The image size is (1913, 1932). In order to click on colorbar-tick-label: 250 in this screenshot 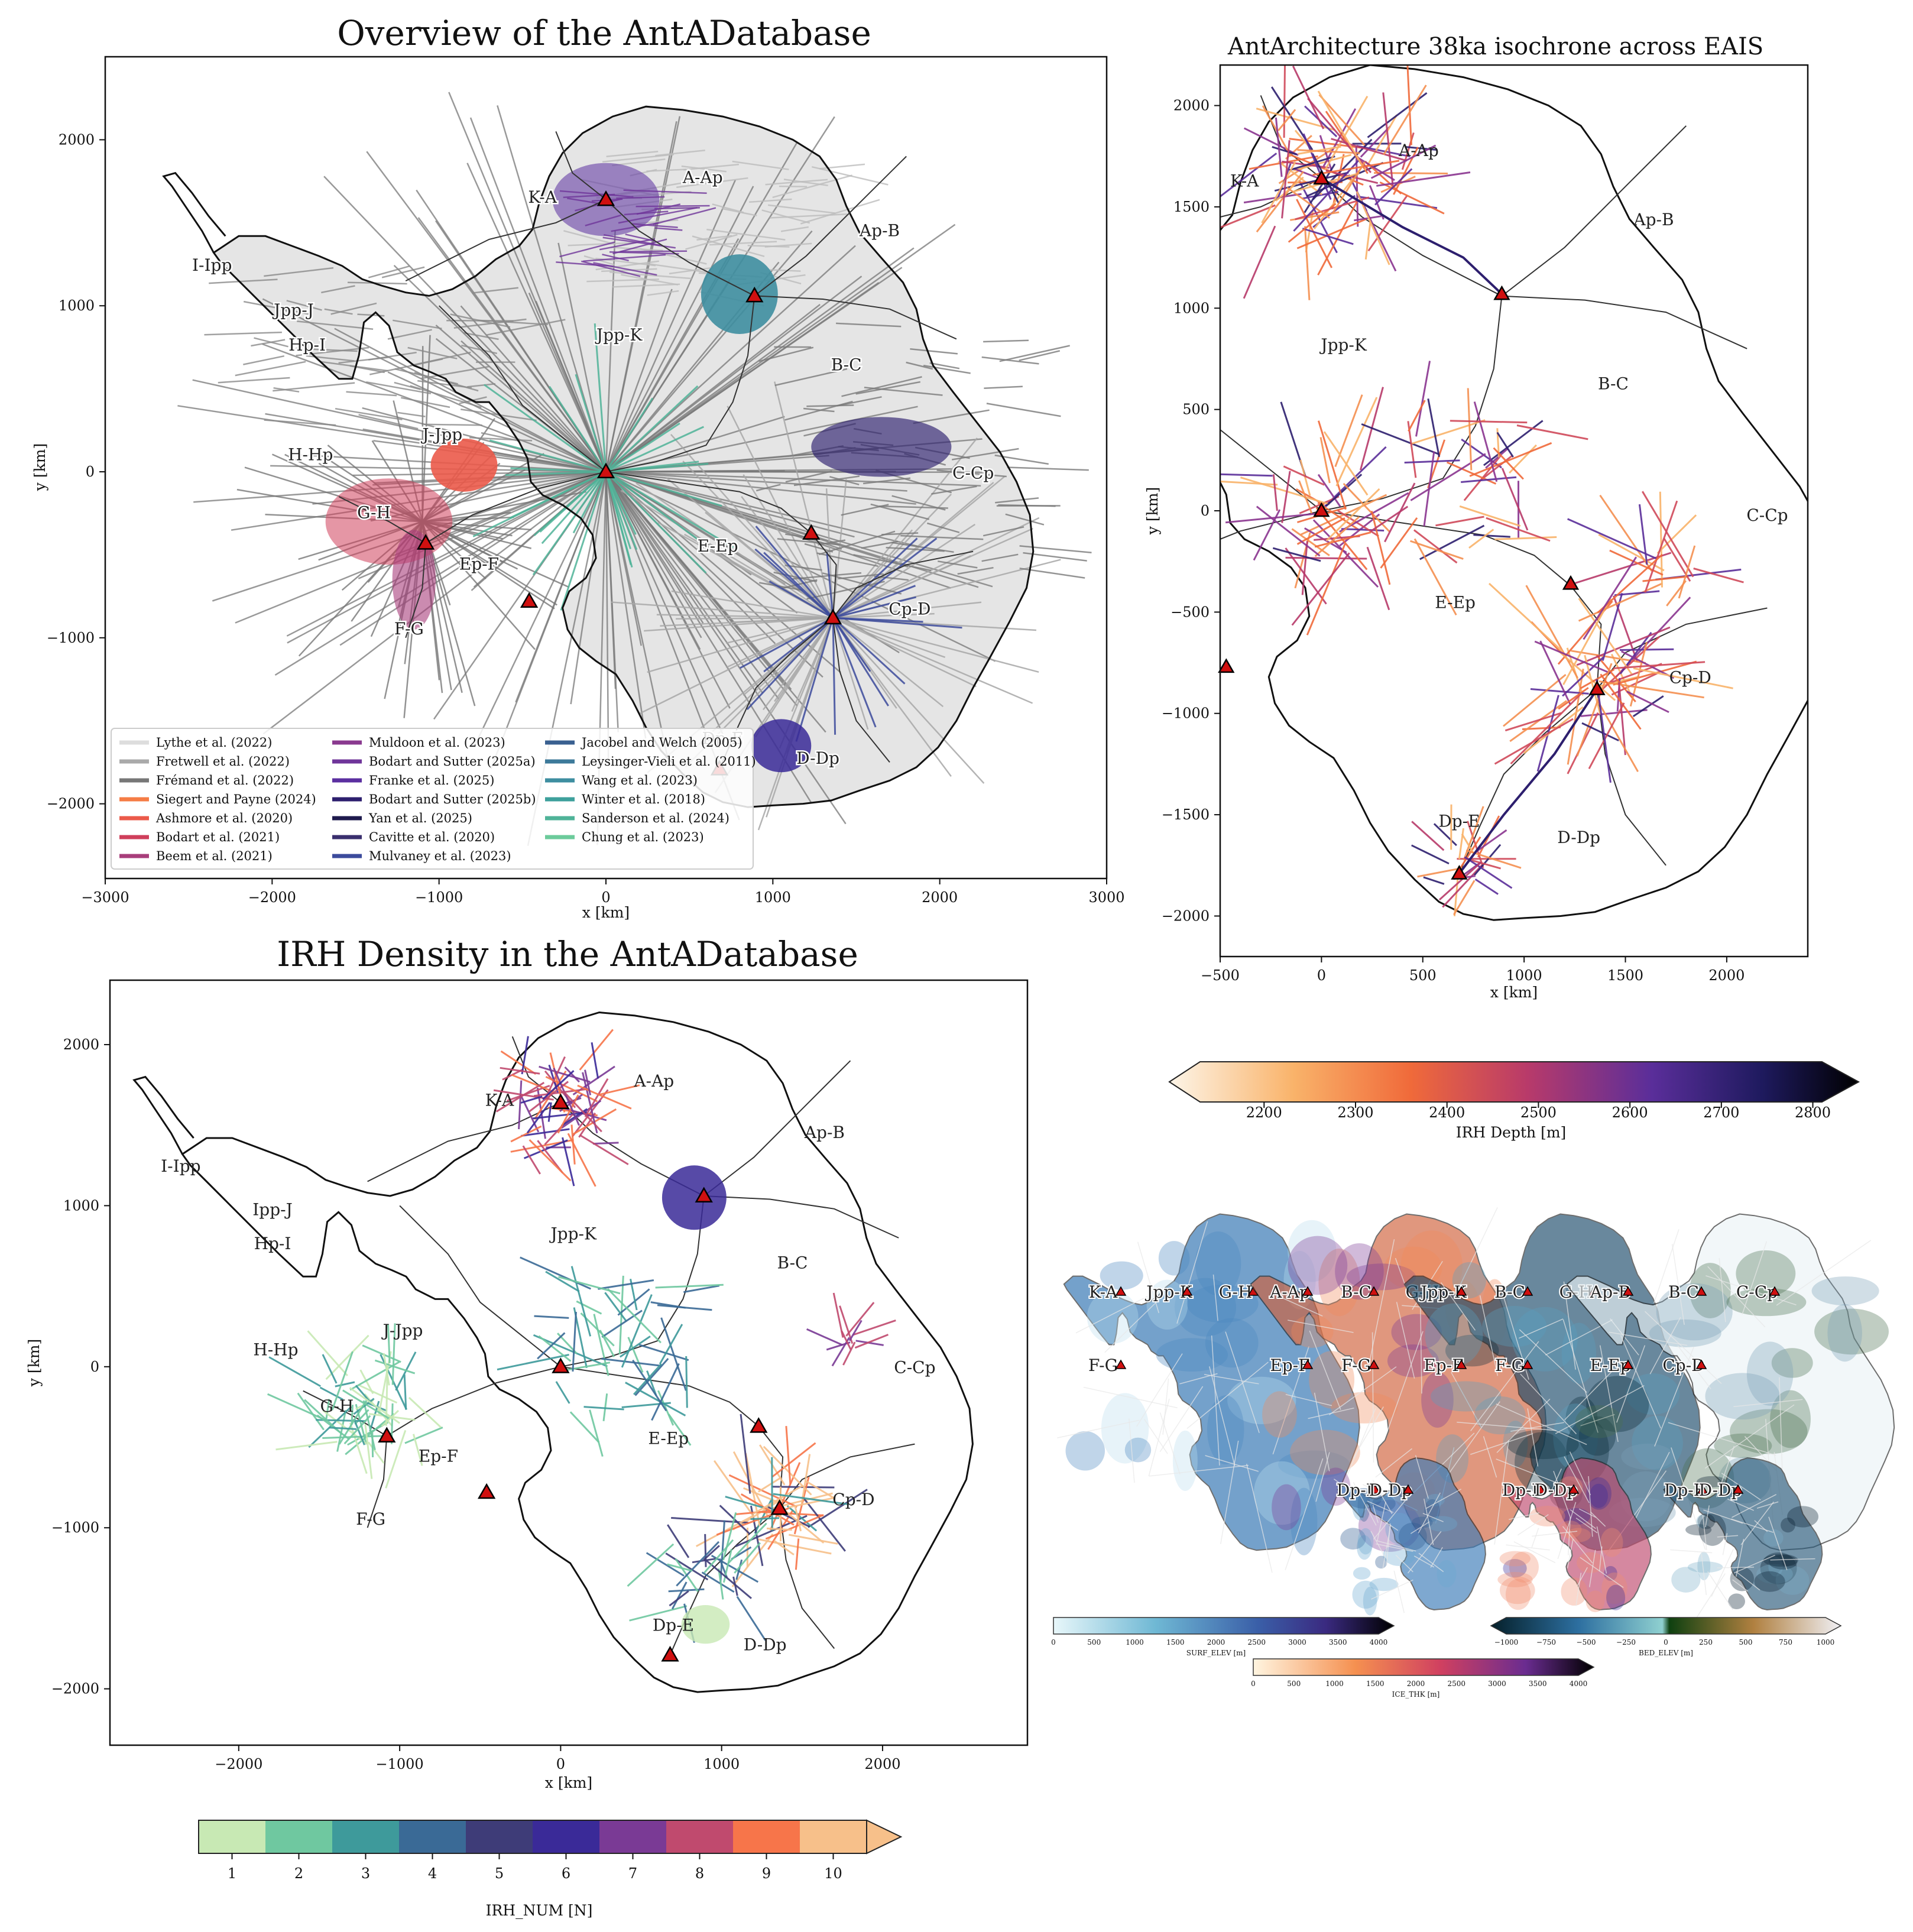, I will do `click(1706, 1642)`.